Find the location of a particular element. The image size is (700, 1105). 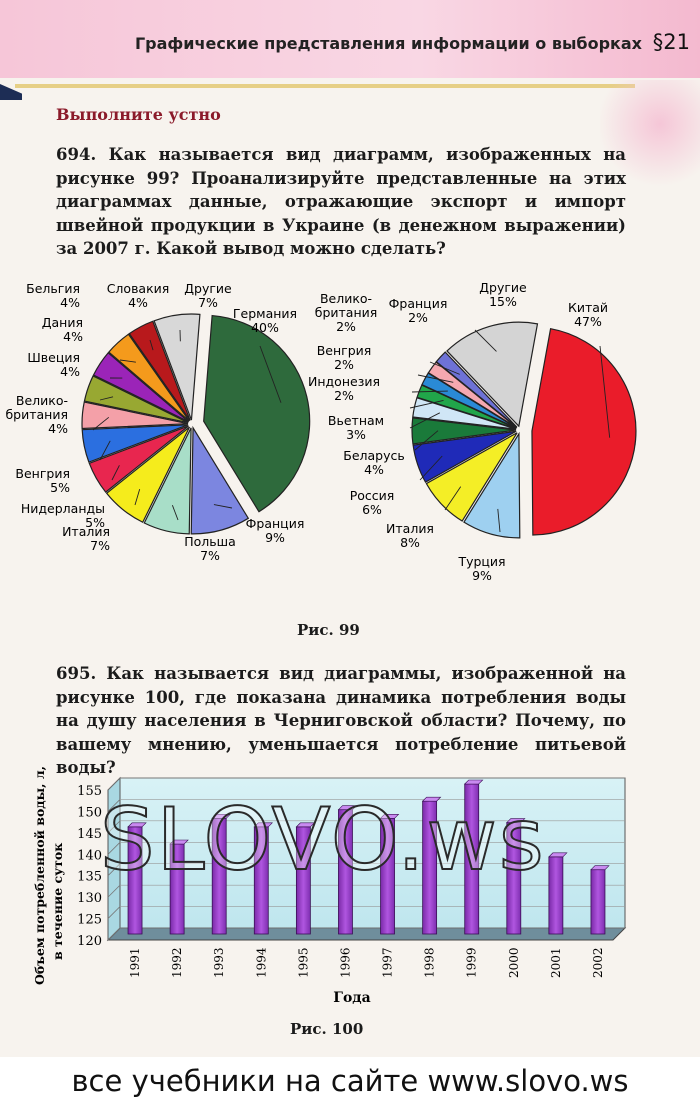

x-tick-label: 1992 is located at coordinates (177, 962).